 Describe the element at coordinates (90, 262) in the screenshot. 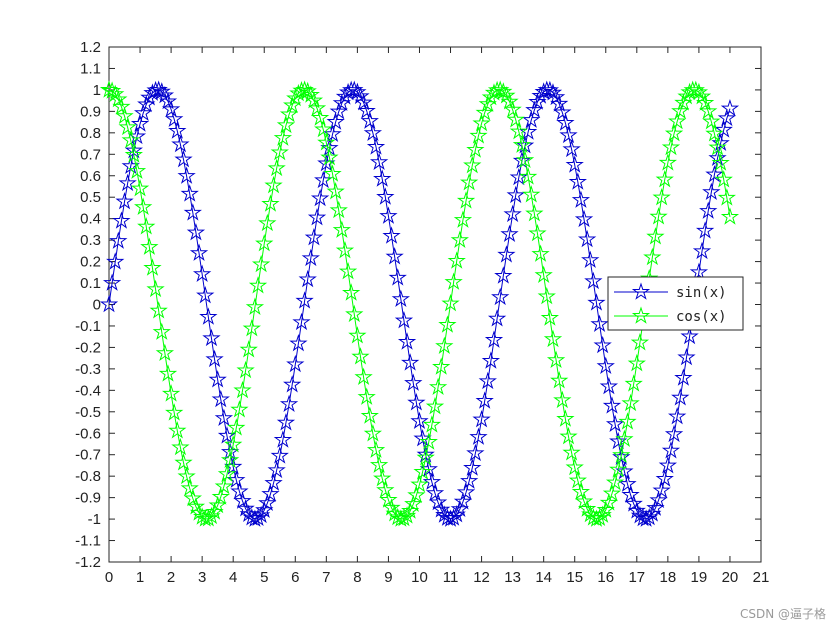

I see `y-tick-label: 0.2` at that location.